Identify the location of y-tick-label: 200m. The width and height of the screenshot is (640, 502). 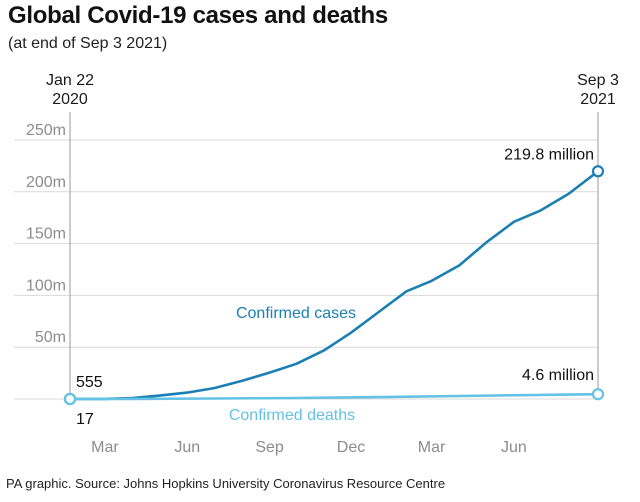
(46, 182).